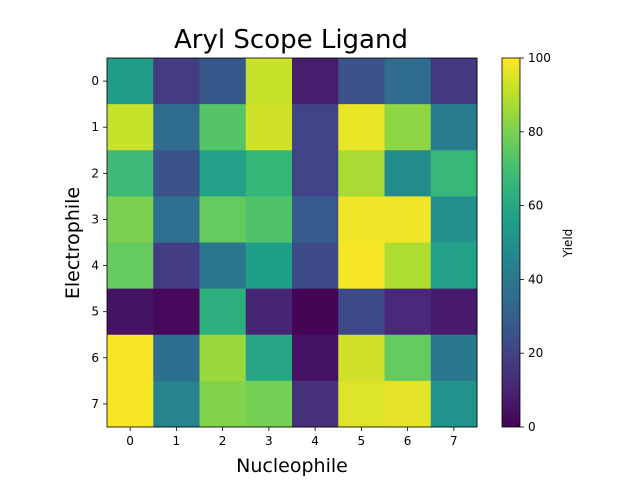  What do you see at coordinates (95, 358) in the screenshot?
I see `y-tick-label: 6` at bounding box center [95, 358].